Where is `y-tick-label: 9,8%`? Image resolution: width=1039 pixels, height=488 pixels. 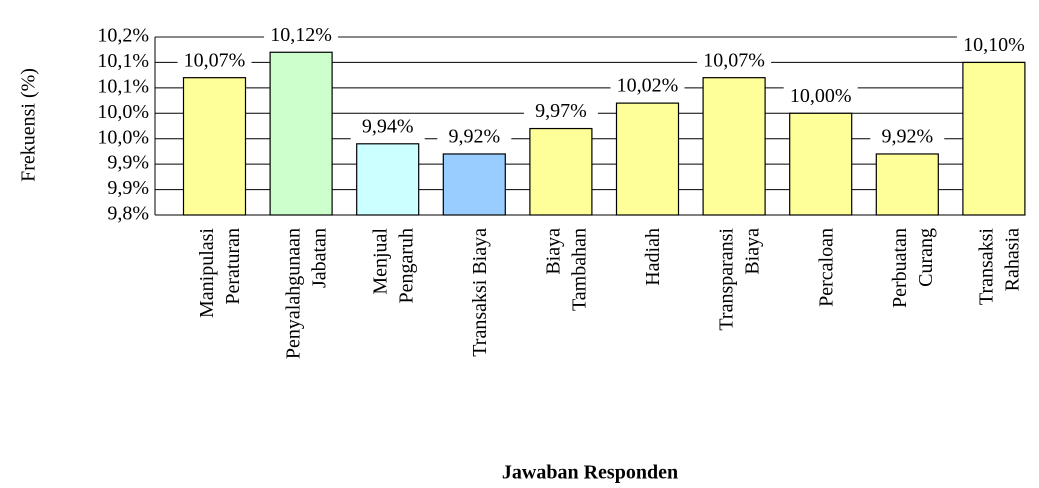 y-tick-label: 9,8% is located at coordinates (128, 214).